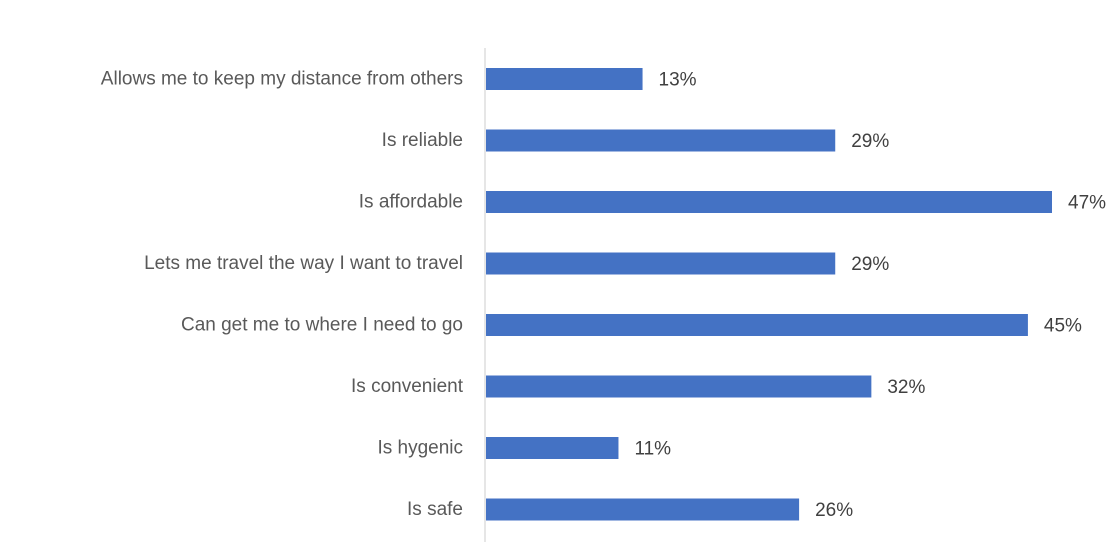  What do you see at coordinates (435, 509) in the screenshot?
I see `category-label-is-safe: Is safe` at bounding box center [435, 509].